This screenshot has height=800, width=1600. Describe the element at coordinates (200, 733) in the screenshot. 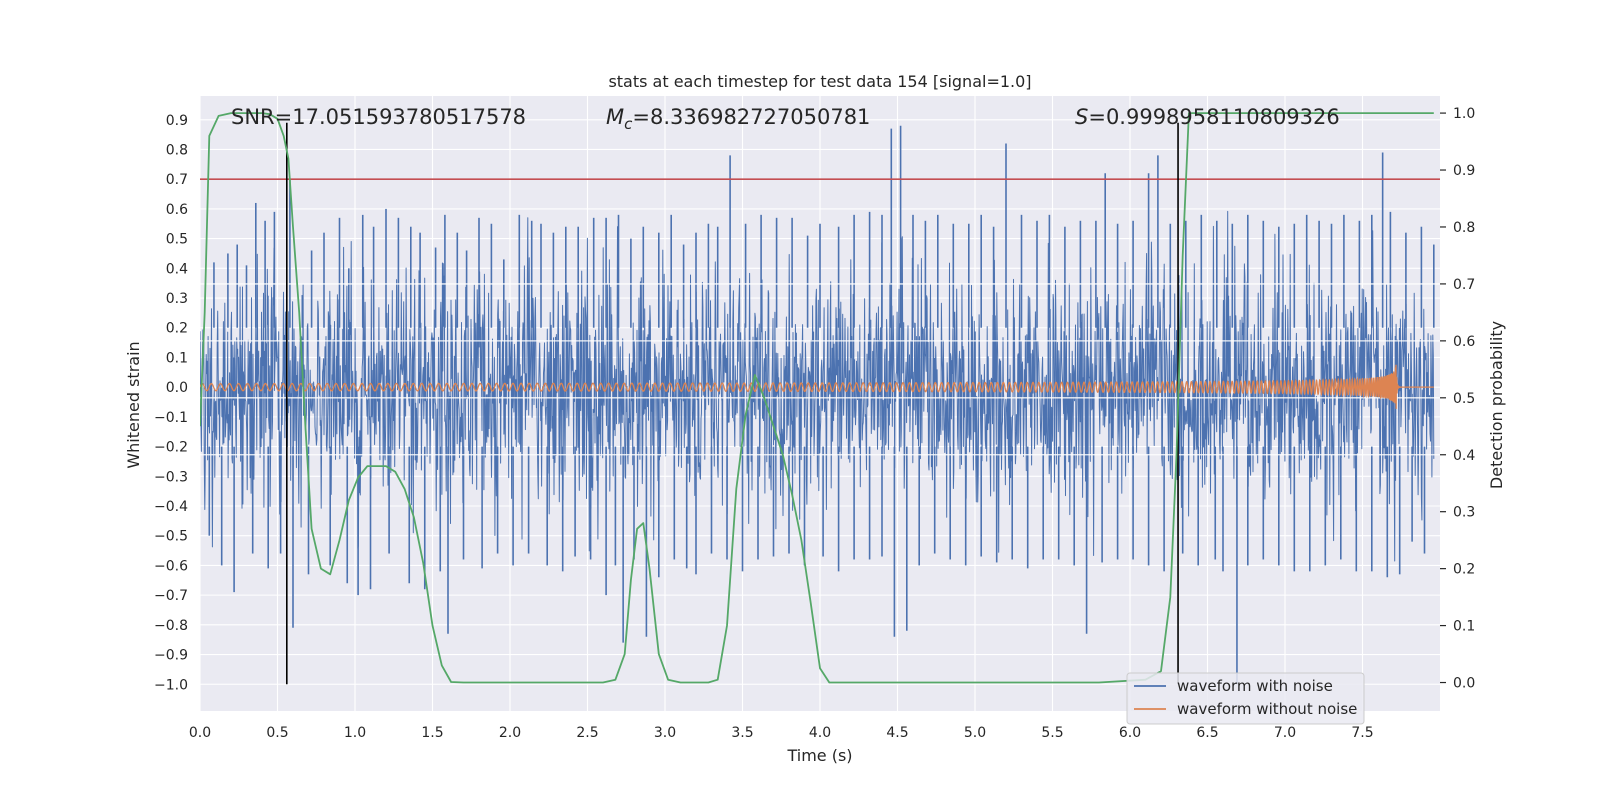

I see `x-tick-label: 0.0` at that location.